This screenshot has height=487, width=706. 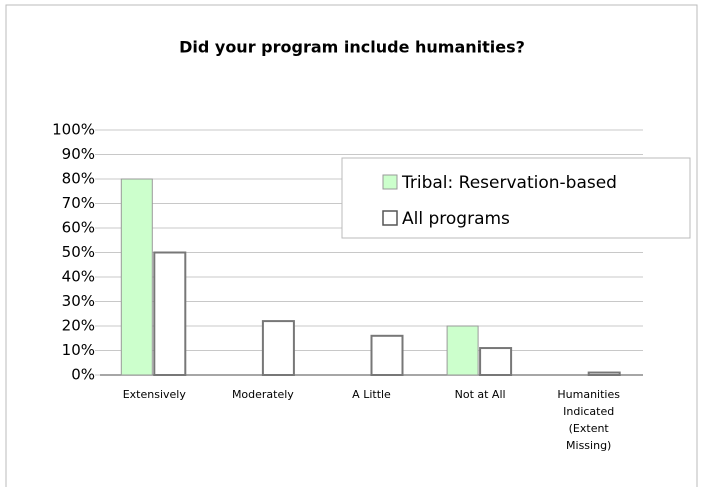 What do you see at coordinates (154, 394) in the screenshot?
I see `x-tick-label: Extensively` at bounding box center [154, 394].